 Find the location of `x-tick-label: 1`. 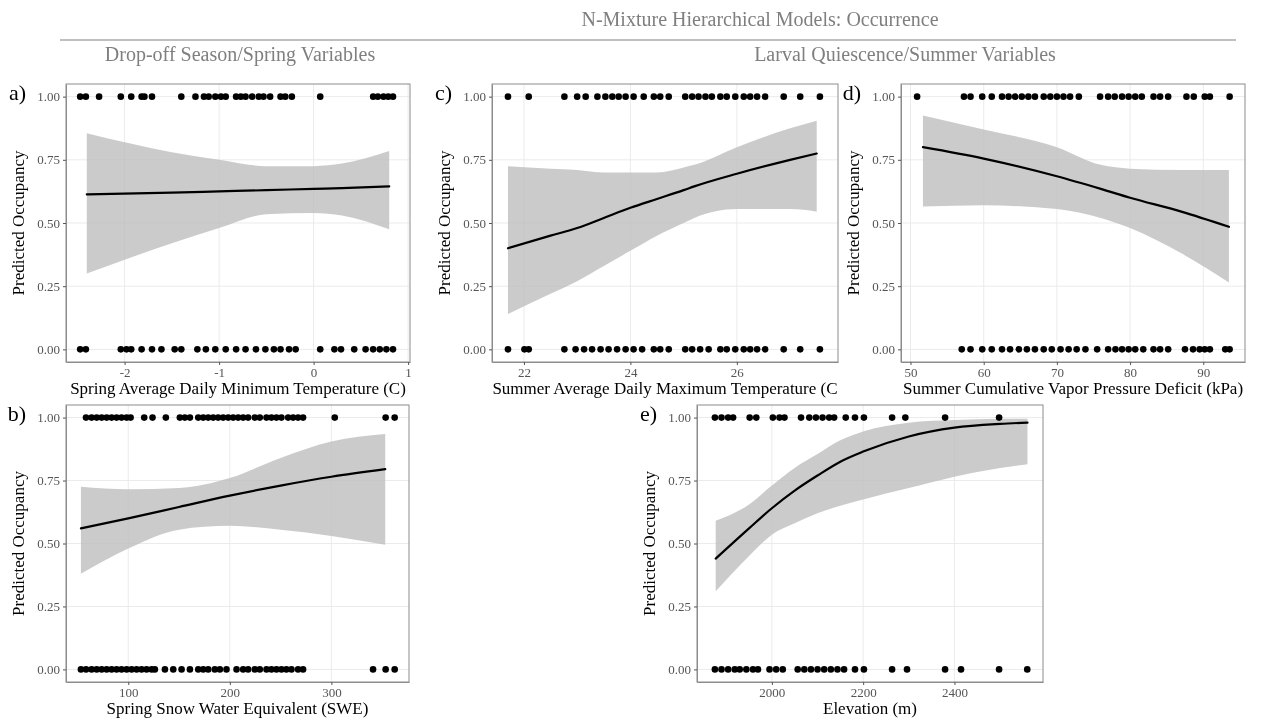

x-tick-label: 1 is located at coordinates (408, 373).